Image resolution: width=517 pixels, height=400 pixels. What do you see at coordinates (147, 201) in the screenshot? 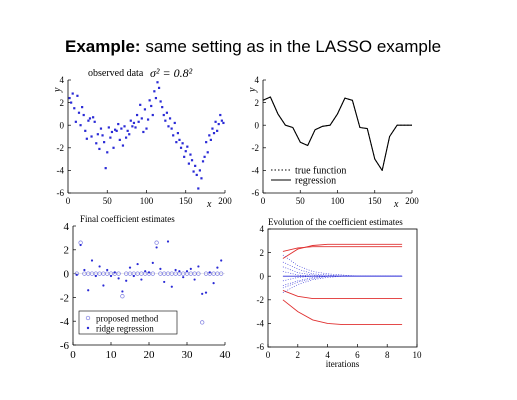
I see `x-tick-label: 100` at bounding box center [147, 201].